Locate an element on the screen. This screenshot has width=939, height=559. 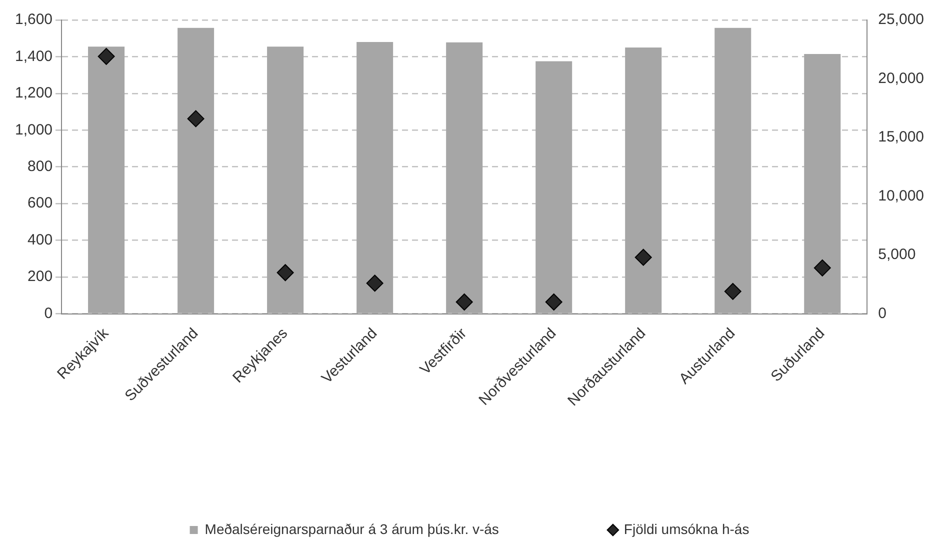
y-tick-label: 200 is located at coordinates (40, 277).